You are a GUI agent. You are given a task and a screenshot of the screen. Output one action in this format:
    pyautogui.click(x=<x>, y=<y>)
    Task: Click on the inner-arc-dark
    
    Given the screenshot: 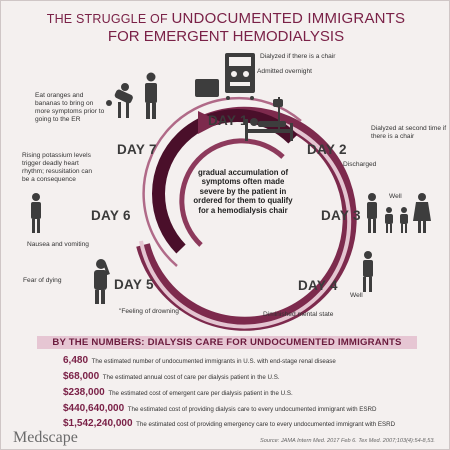 What is the action you would take?
    pyautogui.click(x=225, y=181)
    